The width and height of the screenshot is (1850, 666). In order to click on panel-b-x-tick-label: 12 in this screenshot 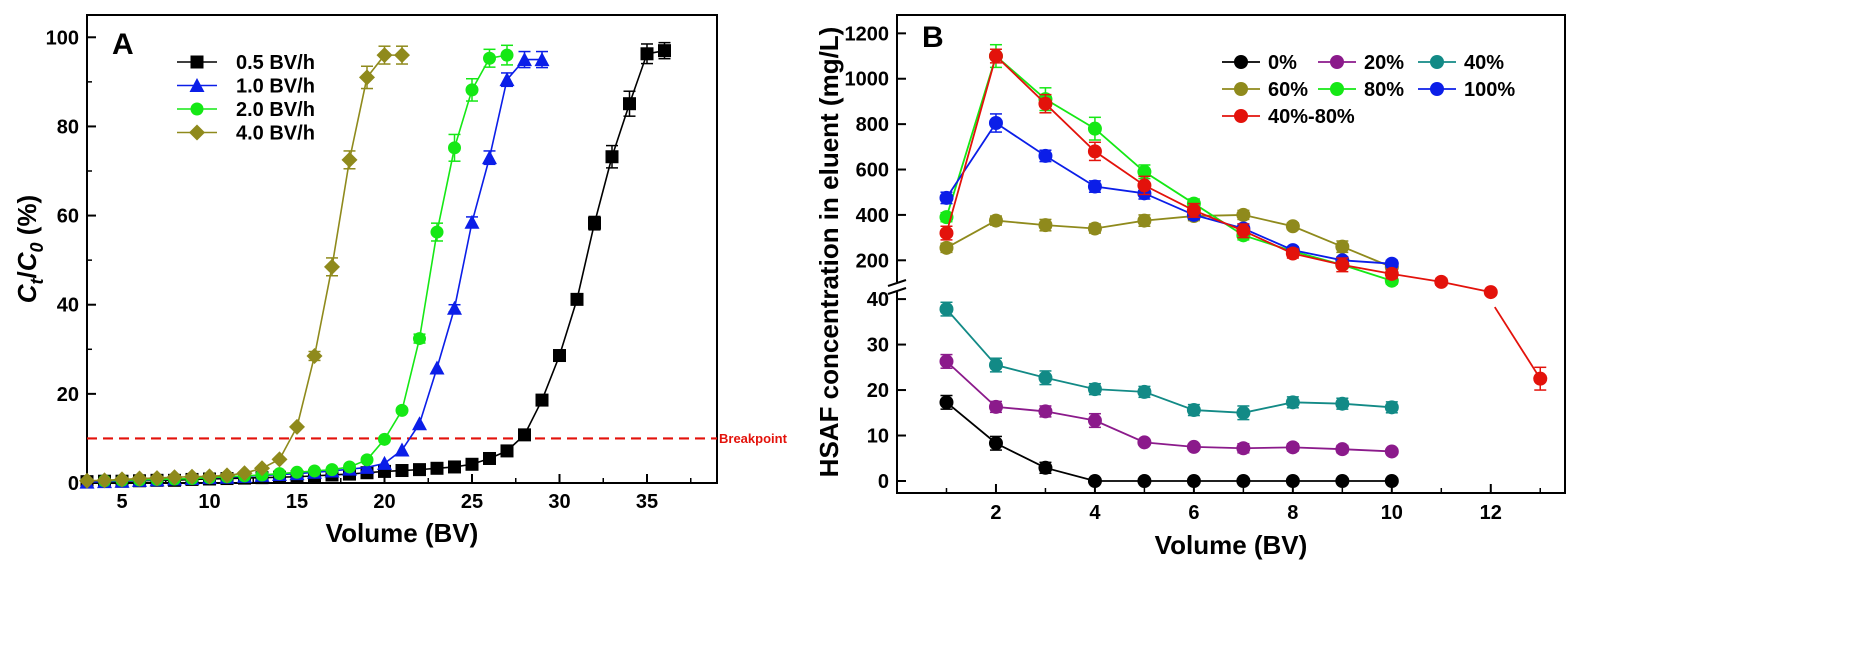, I will do `click(1491, 513)`.